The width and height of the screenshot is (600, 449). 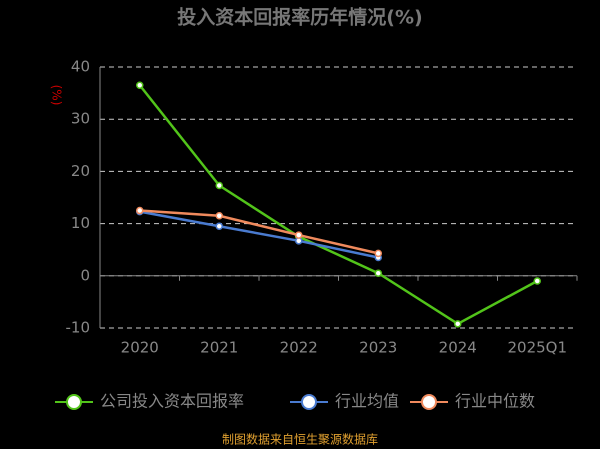 What do you see at coordinates (80, 67) in the screenshot?
I see `y-tick-label: 40` at bounding box center [80, 67].